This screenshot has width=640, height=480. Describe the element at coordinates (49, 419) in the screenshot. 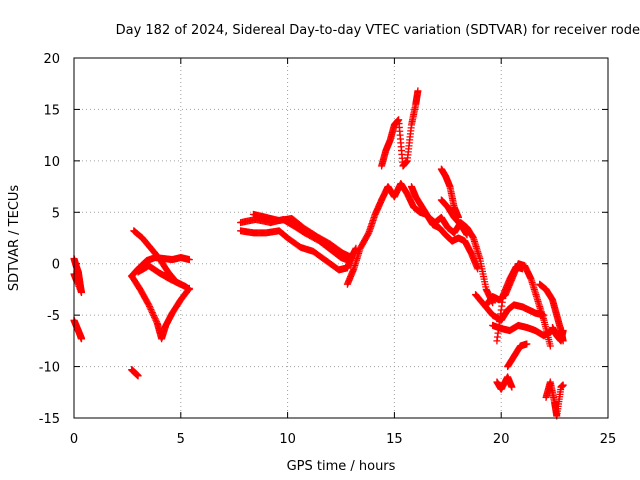

I see `y-tick-label: -15` at that location.